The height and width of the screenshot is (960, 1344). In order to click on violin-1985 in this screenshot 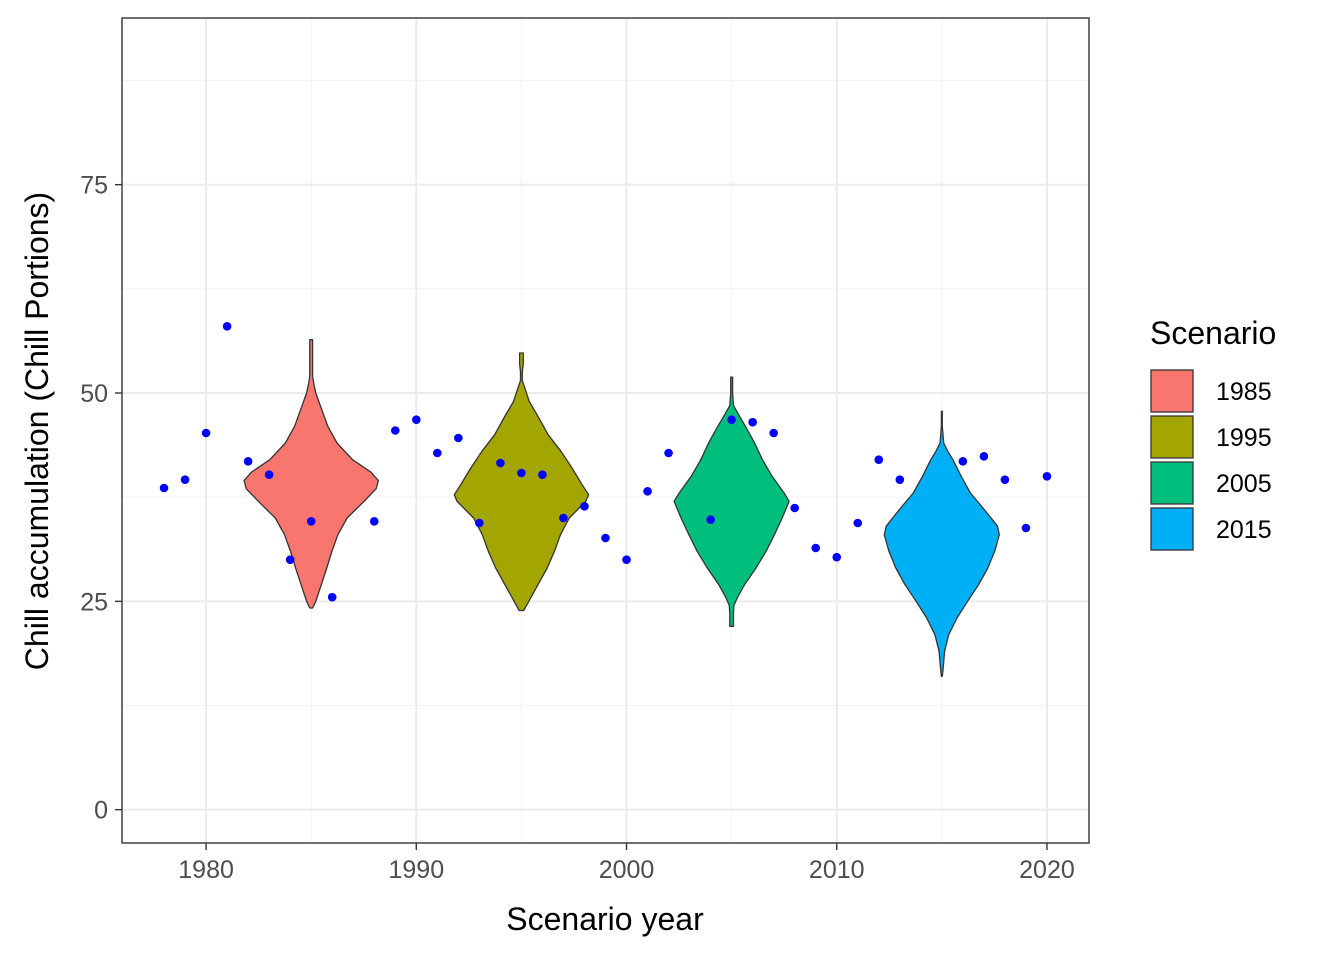, I will do `click(311, 474)`.